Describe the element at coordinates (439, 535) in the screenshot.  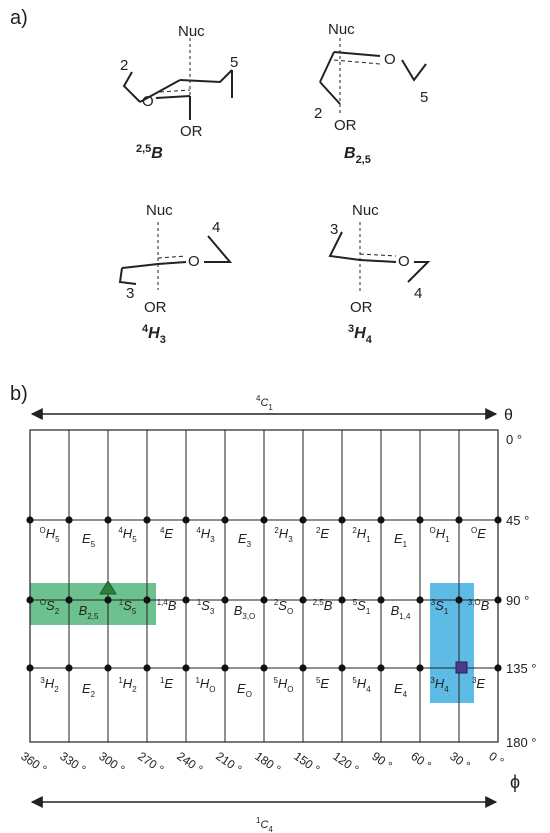
I see `conformer-label: OH1` at that location.